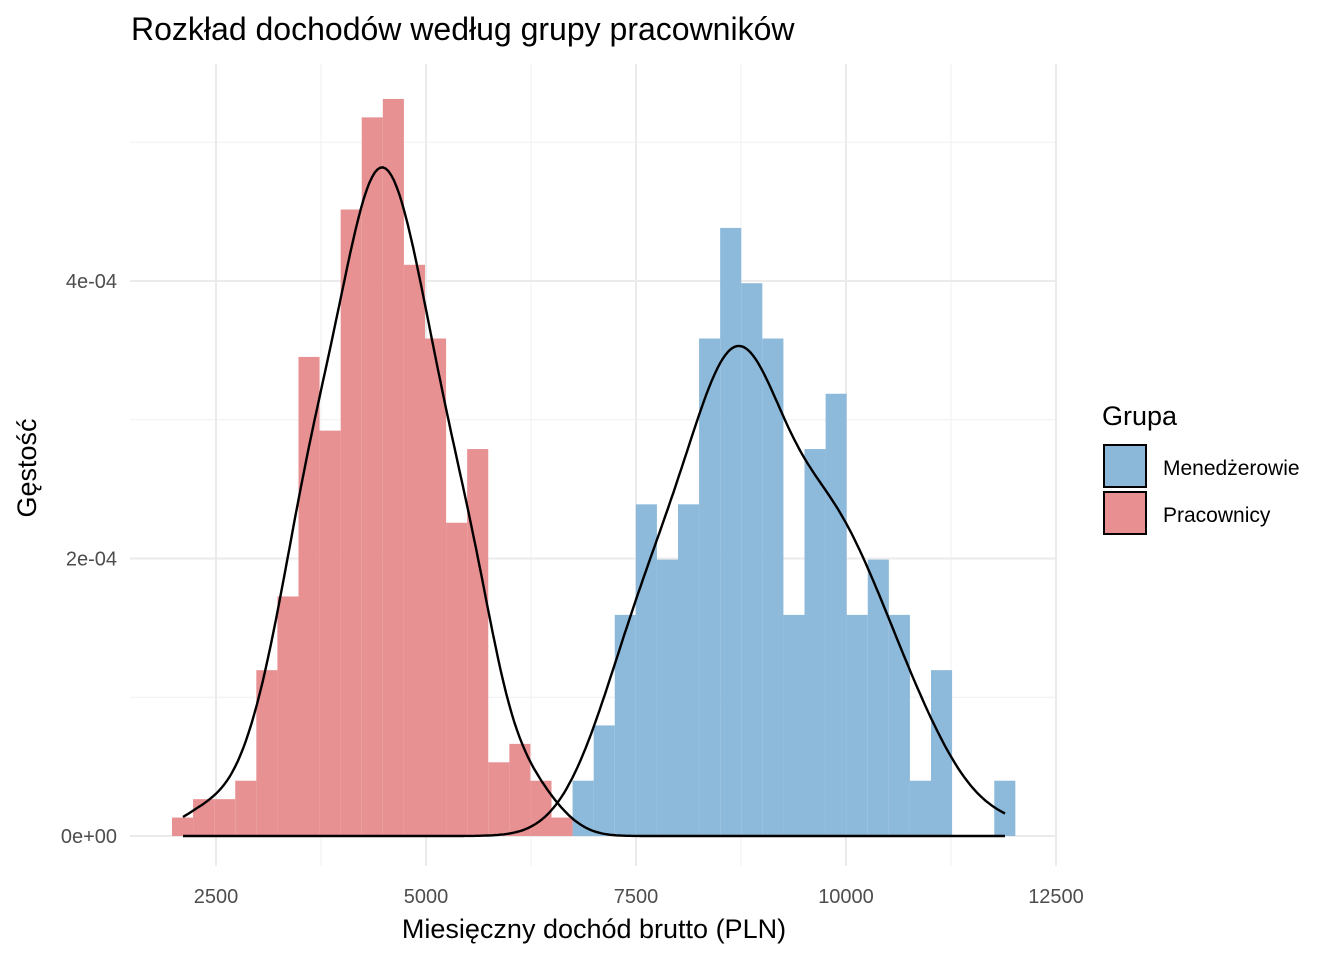  Describe the element at coordinates (1231, 468) in the screenshot. I see `legend-label-menedzerowie: Menedżerowie` at that location.